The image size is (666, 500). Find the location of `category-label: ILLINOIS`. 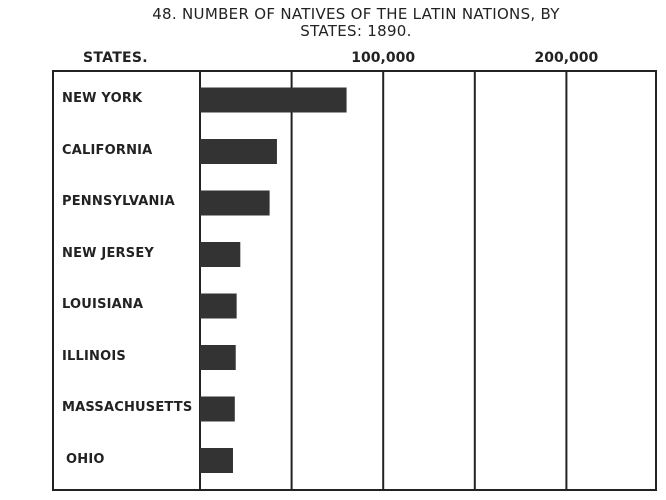

category-label: ILLINOIS is located at coordinates (94, 356).